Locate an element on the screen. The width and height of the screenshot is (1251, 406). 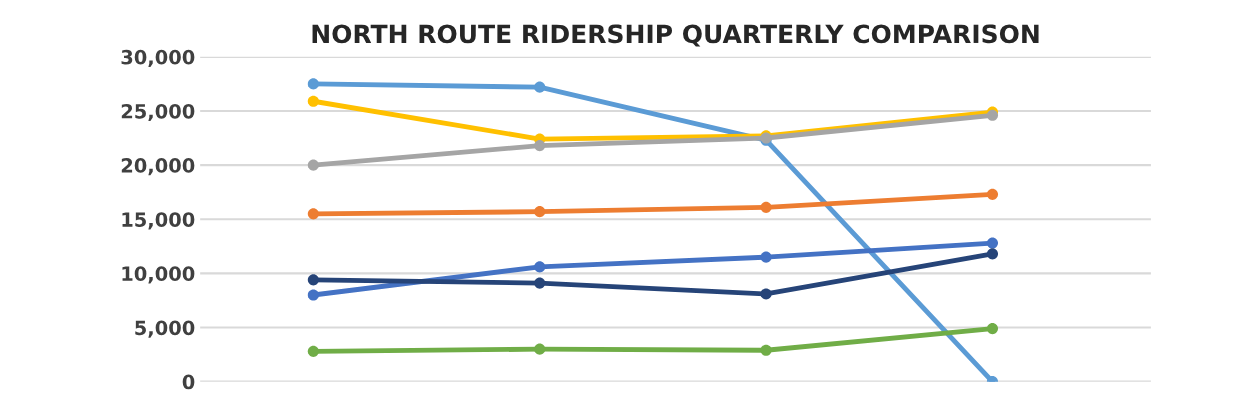
y-tick-label: 25,000 is located at coordinates (158, 112).